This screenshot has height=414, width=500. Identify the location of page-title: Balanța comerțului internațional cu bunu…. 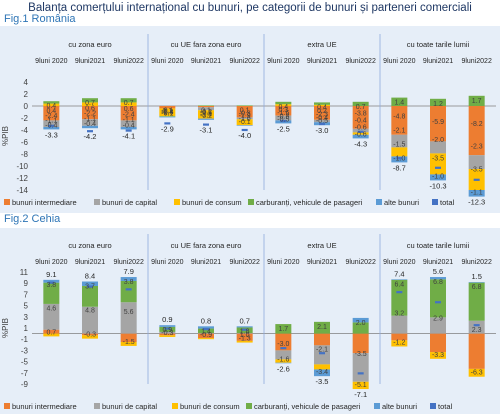
(250, 8).